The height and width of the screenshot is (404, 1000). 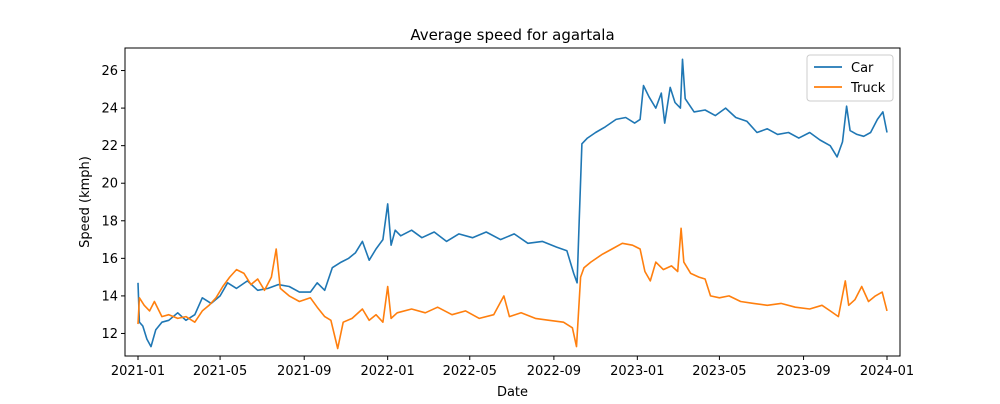 I want to click on y-tick-label: 20, so click(x=109, y=184).